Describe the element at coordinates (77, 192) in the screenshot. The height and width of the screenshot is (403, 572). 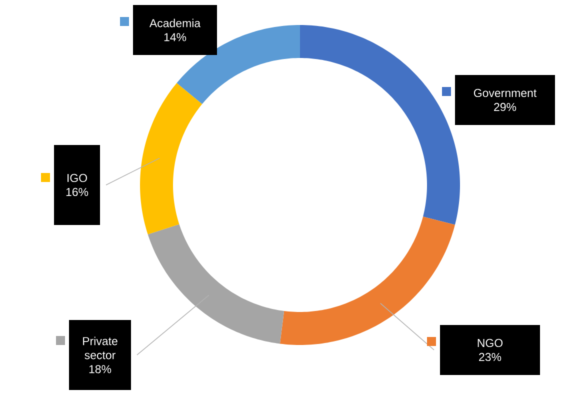
I see `data-label: 16%` at that location.